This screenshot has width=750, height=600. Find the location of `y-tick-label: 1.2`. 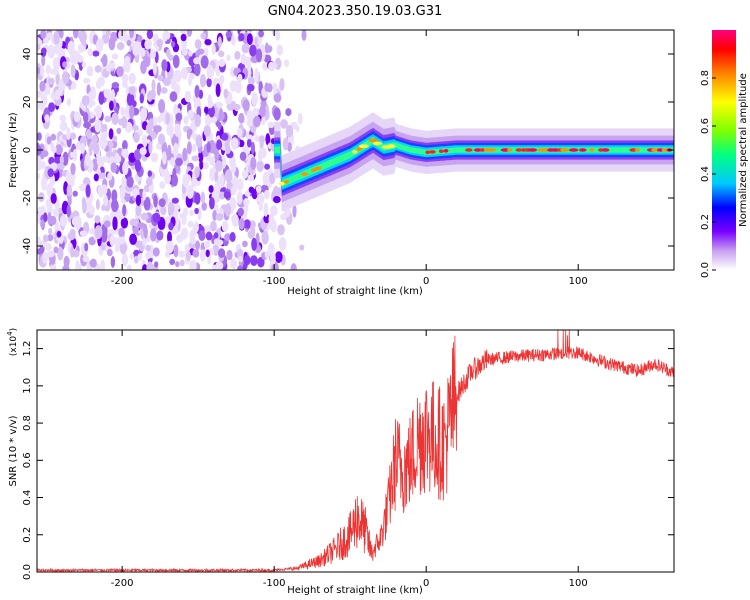

y-tick-label: 1.2 is located at coordinates (27, 349).